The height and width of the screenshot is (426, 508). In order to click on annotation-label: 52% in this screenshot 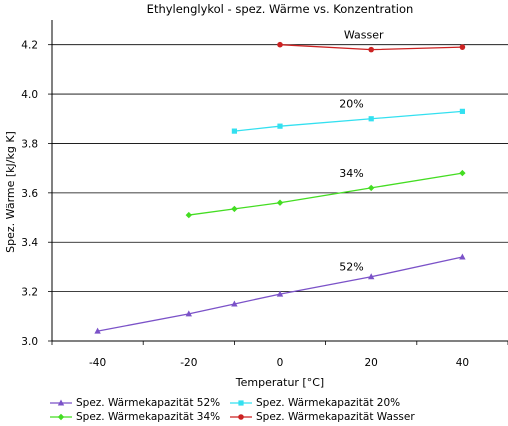, I will do `click(351, 267)`.